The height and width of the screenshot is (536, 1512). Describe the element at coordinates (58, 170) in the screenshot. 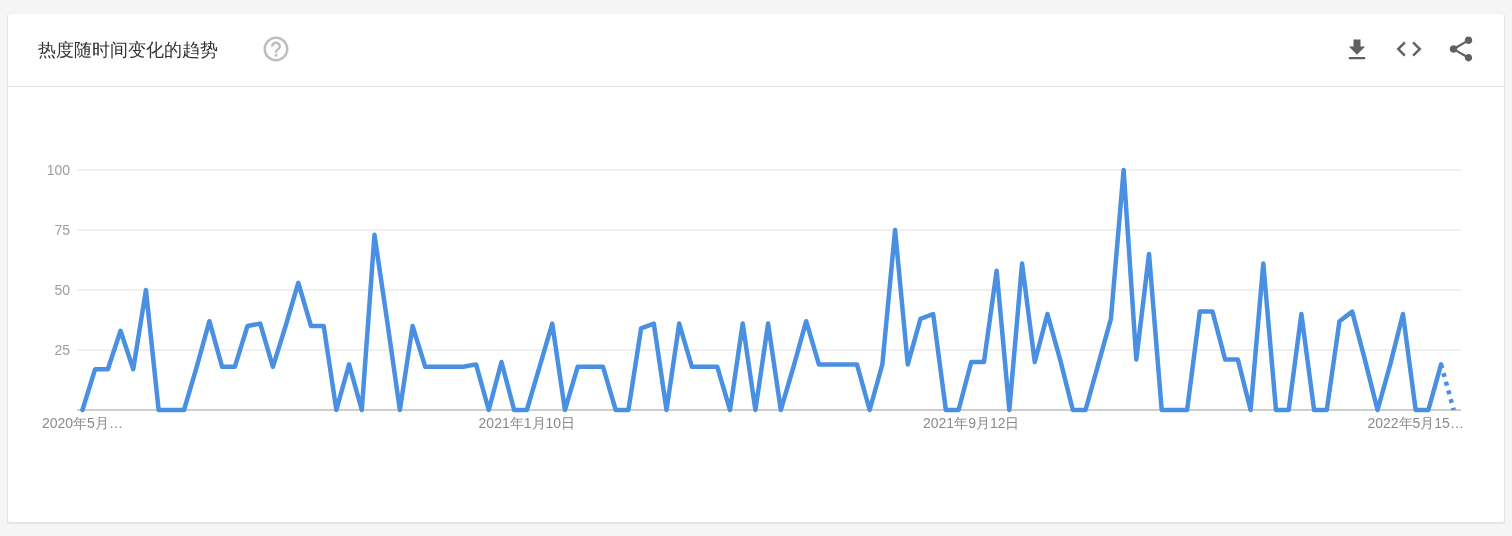

I see `y-tick-label: 100` at that location.